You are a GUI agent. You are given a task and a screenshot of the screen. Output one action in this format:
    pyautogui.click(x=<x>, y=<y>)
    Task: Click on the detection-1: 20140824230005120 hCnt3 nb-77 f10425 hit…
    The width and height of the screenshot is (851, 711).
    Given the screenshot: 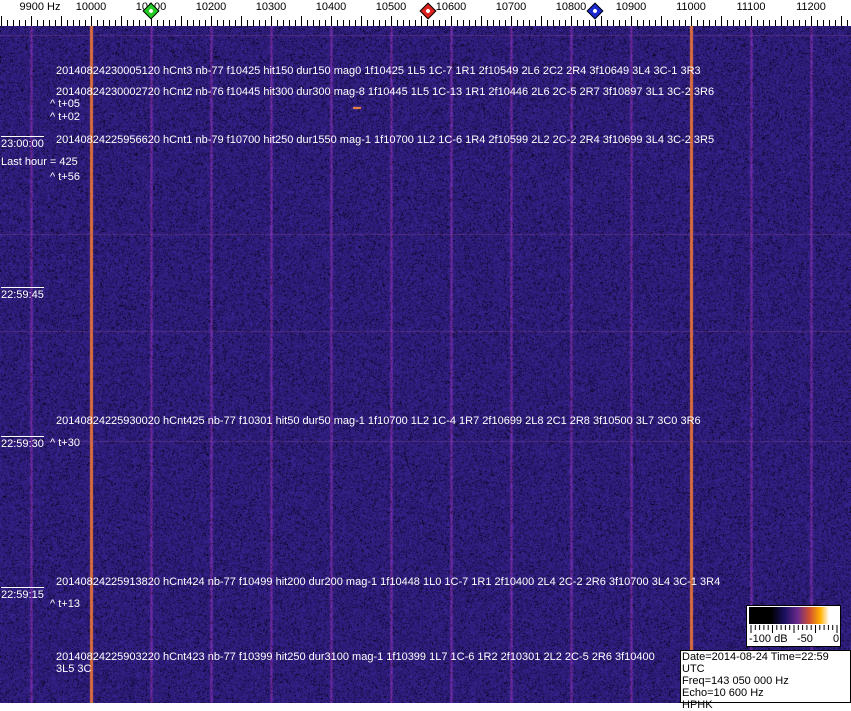 What is the action you would take?
    pyautogui.click(x=378, y=71)
    